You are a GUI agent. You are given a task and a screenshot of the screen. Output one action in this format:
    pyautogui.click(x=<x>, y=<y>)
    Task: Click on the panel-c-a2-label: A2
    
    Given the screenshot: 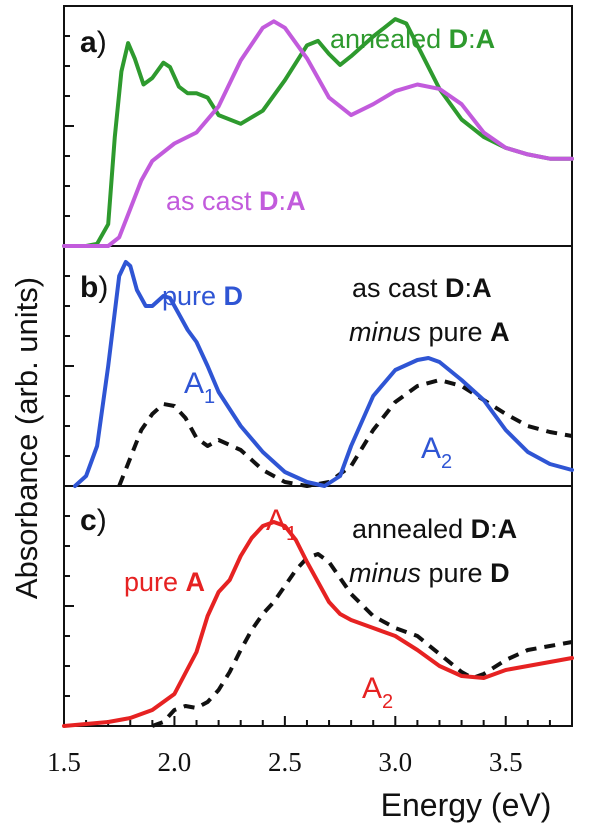 What is the action you would take?
    pyautogui.click(x=377, y=692)
    